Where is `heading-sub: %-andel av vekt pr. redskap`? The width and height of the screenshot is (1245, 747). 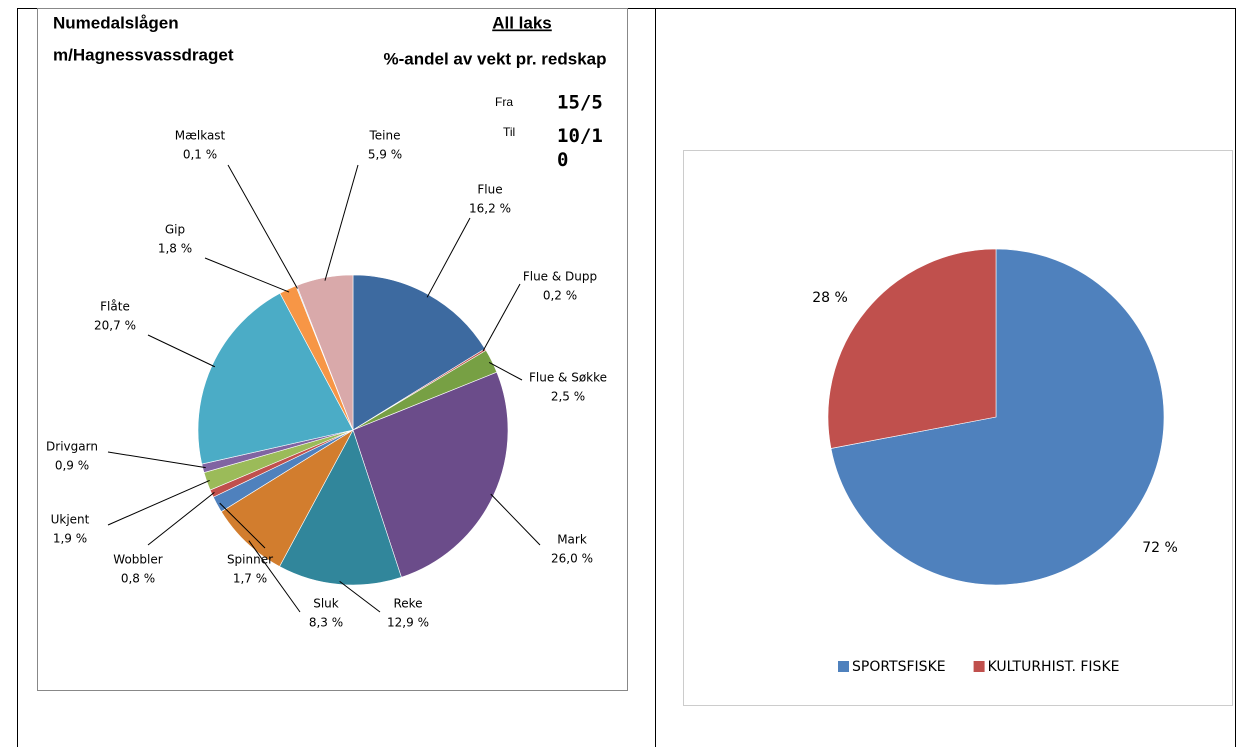
heading-sub: %-andel av vekt pr. redskap is located at coordinates (495, 58).